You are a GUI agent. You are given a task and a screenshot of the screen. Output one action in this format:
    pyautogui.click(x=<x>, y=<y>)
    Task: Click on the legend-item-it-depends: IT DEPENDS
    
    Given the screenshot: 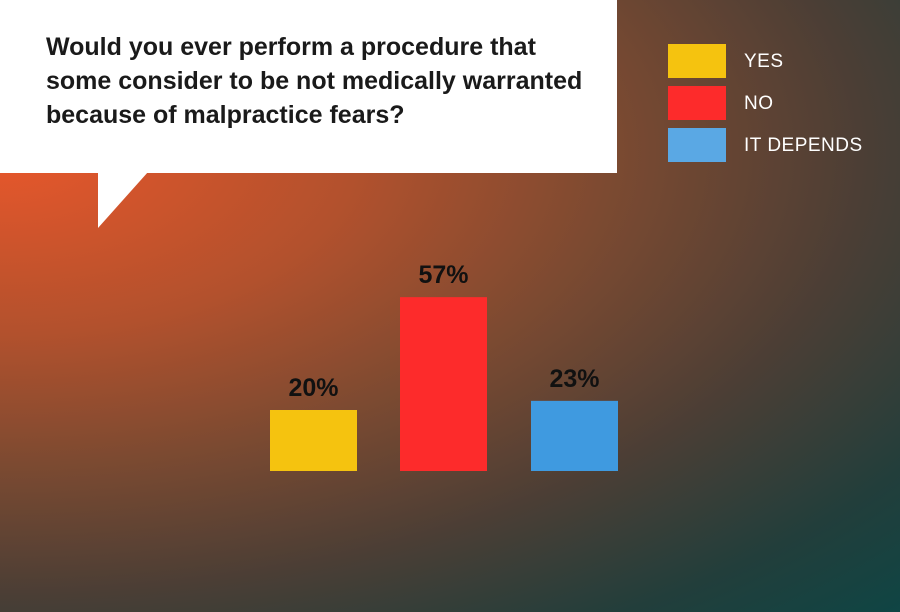 What is the action you would take?
    pyautogui.click(x=784, y=146)
    